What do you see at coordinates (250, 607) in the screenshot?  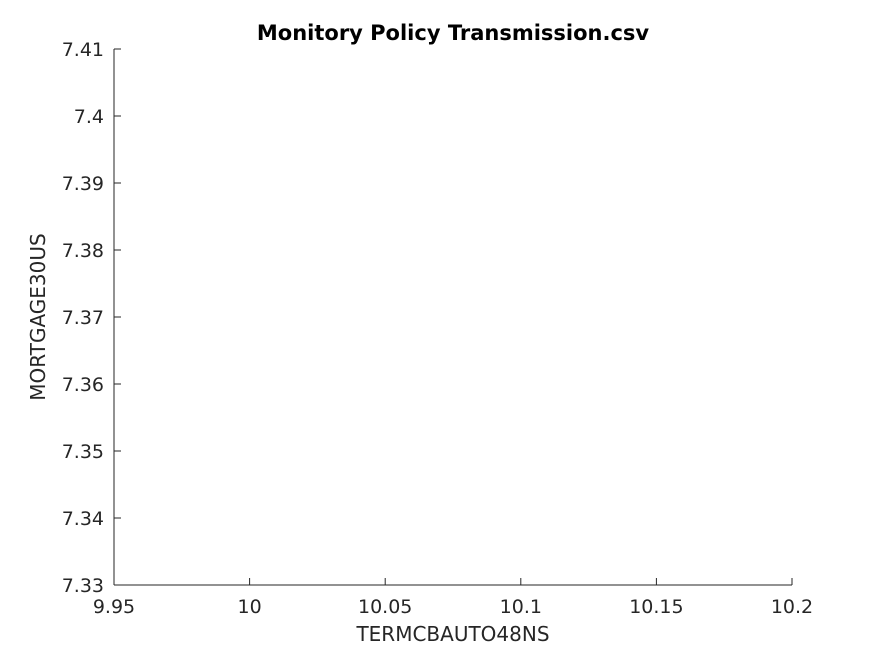 I see `x-tick-label: 10` at bounding box center [250, 607].